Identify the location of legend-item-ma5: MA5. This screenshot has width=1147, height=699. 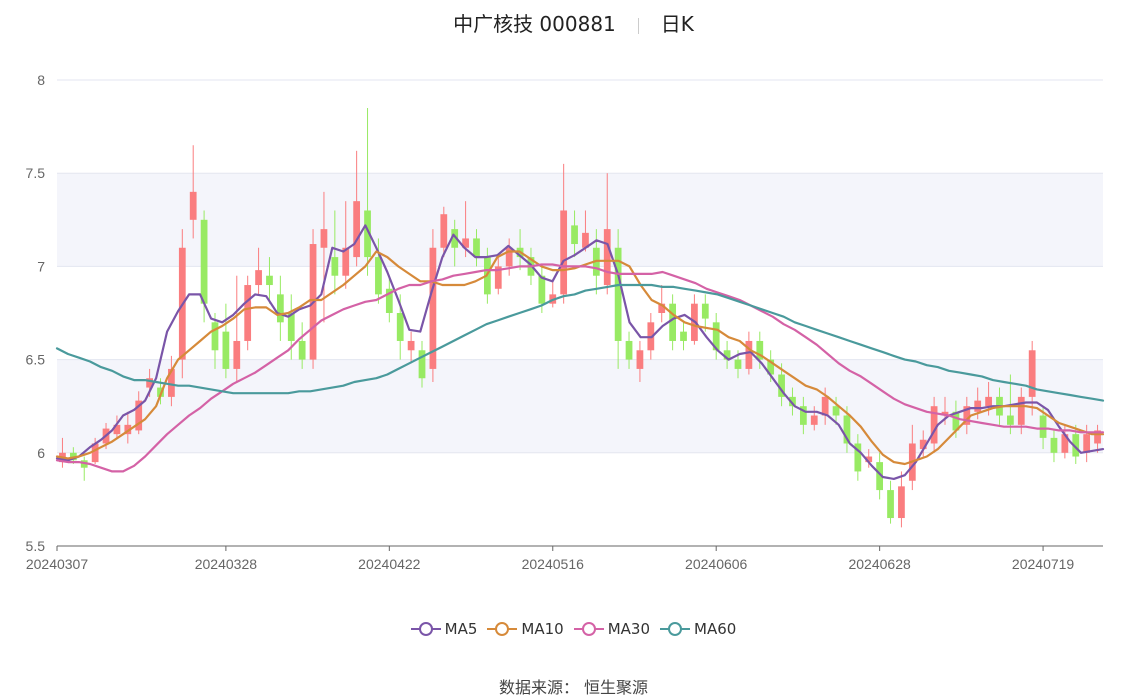
(444, 629).